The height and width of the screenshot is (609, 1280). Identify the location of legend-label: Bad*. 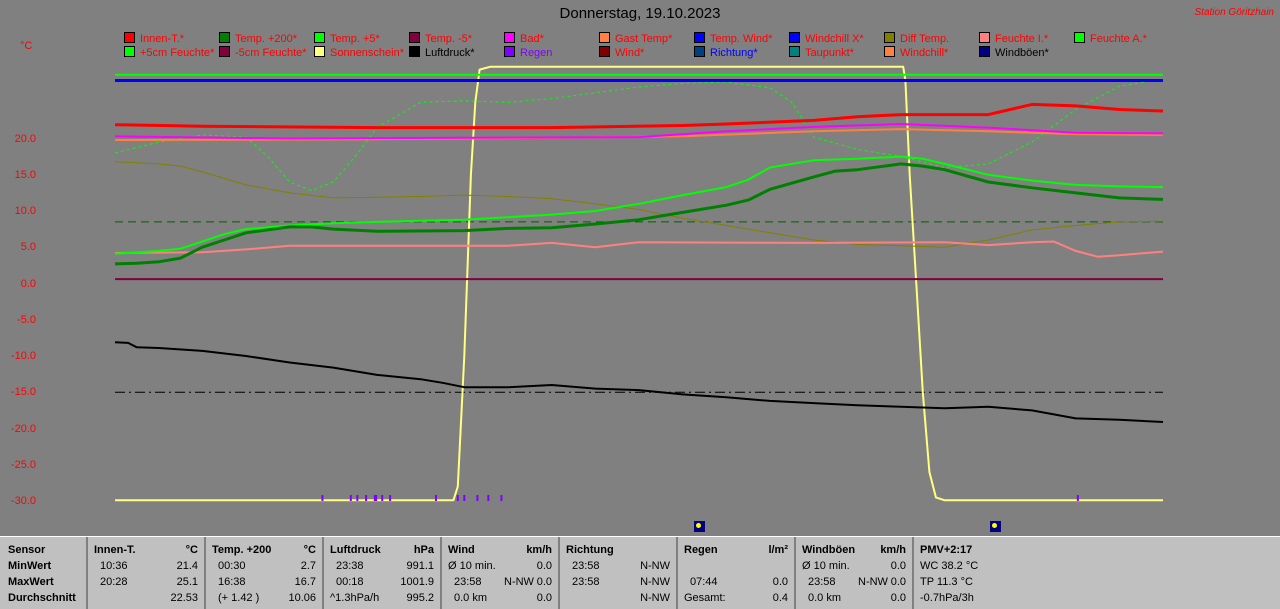
(532, 39).